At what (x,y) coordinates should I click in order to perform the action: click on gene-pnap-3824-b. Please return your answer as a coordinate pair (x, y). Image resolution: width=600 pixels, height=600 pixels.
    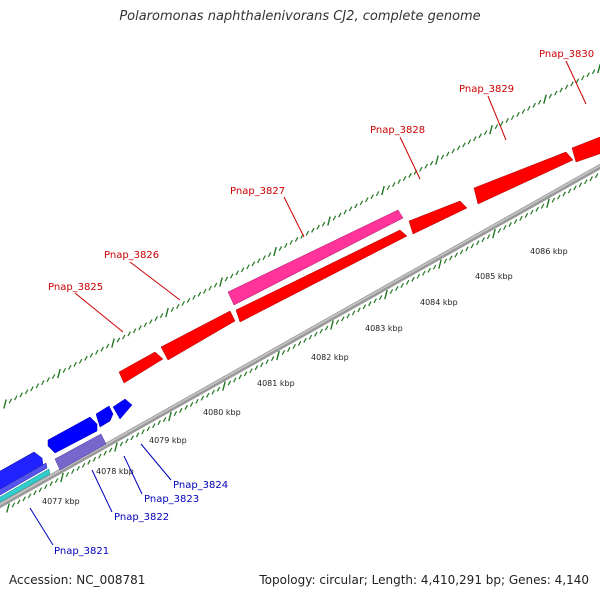
    Looking at the image, I should click on (122, 409).